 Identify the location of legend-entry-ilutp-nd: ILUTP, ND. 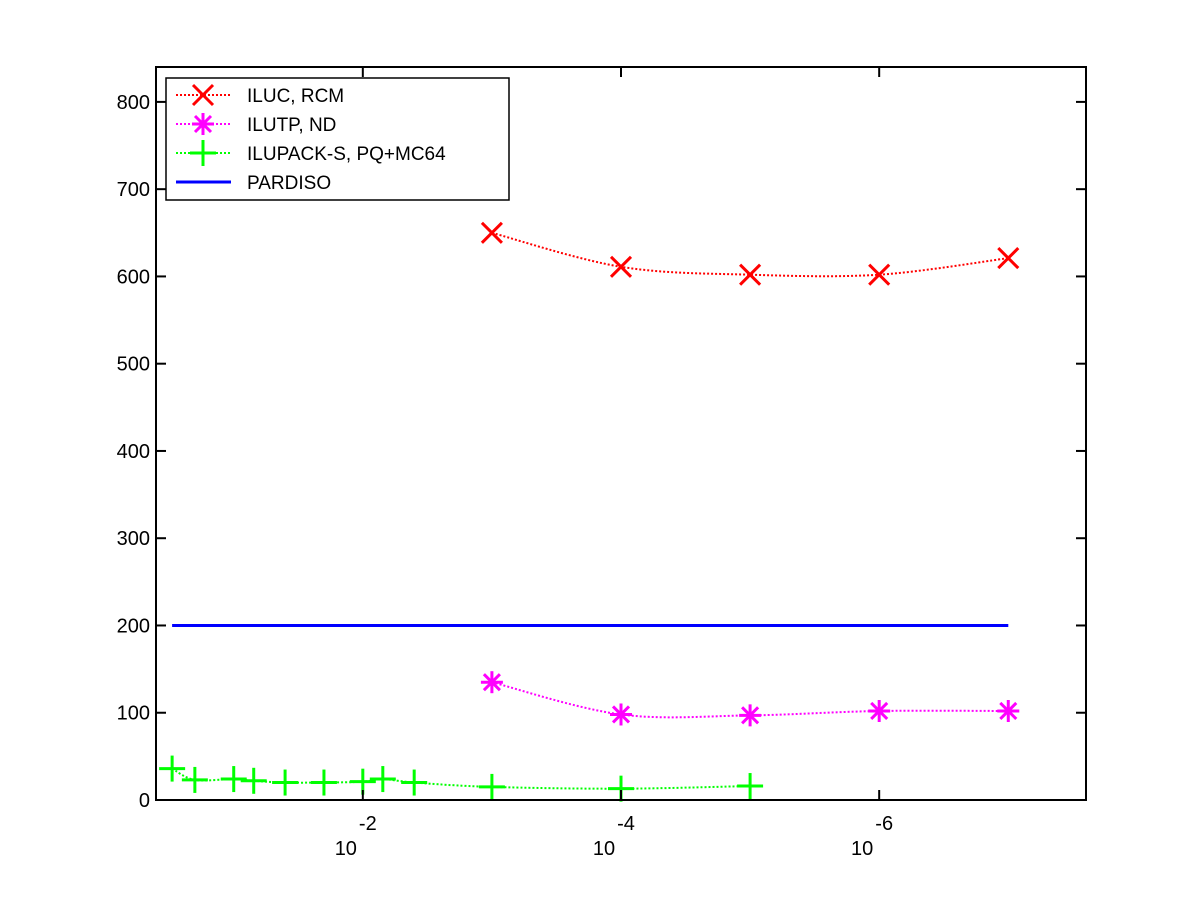
(256, 124).